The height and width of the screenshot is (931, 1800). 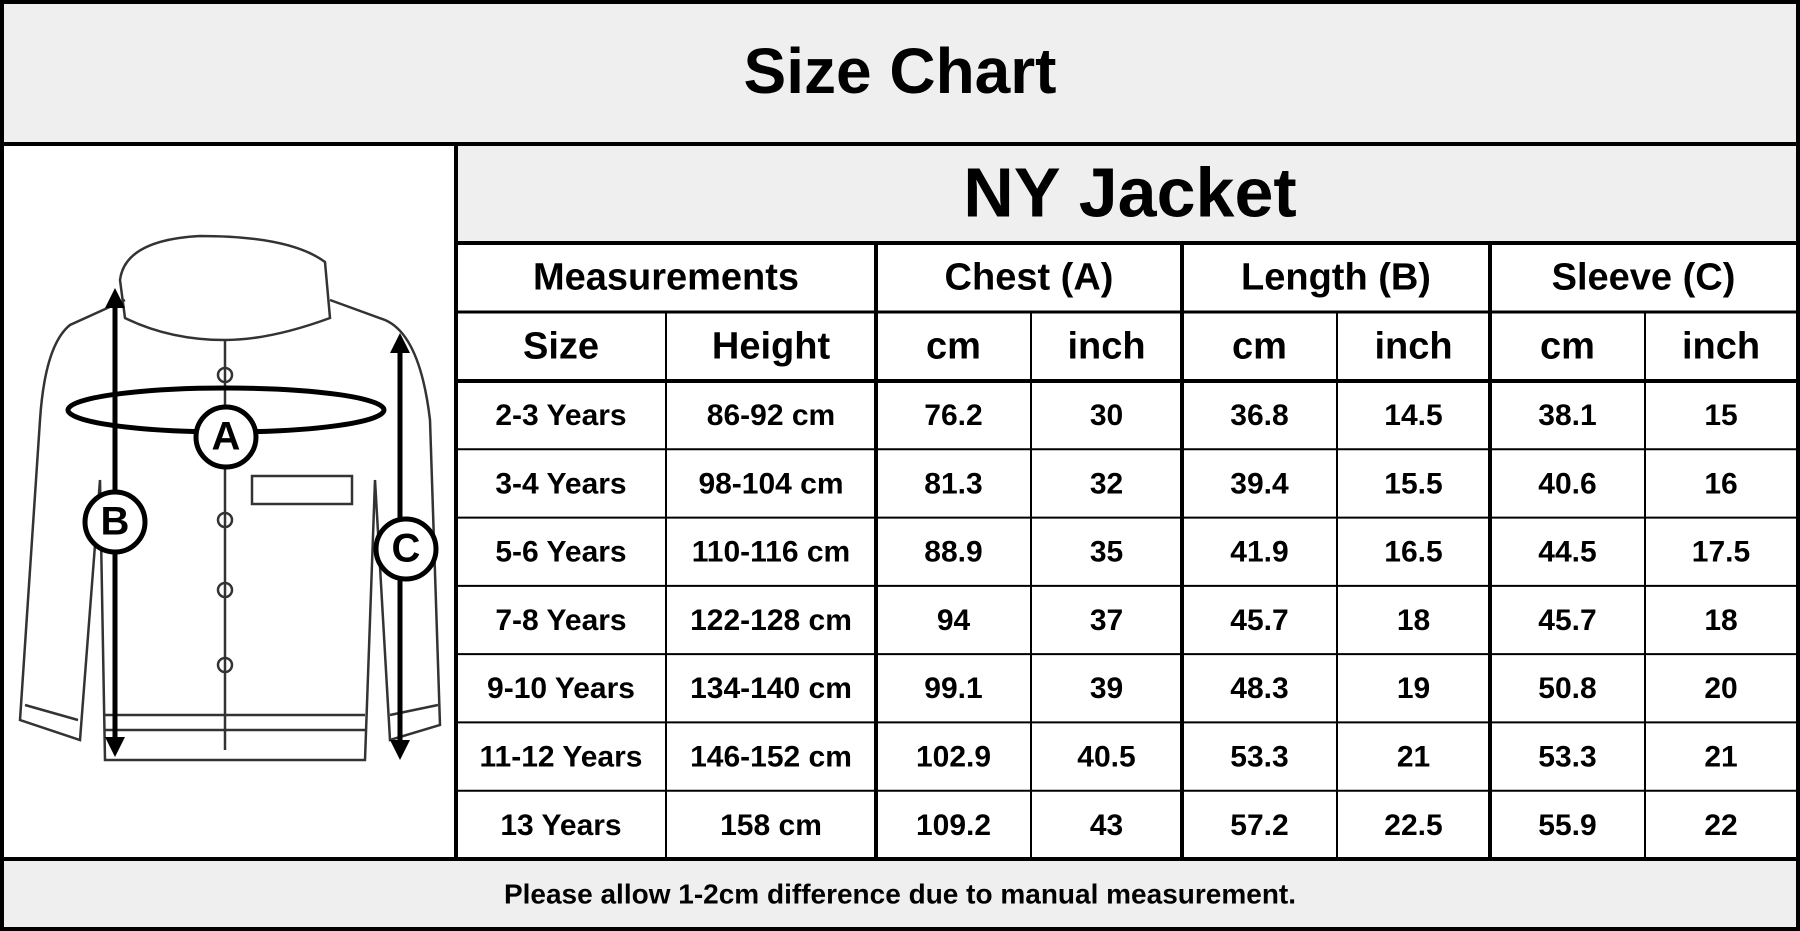 I want to click on table-cell: 16.5, so click(x=1413, y=552).